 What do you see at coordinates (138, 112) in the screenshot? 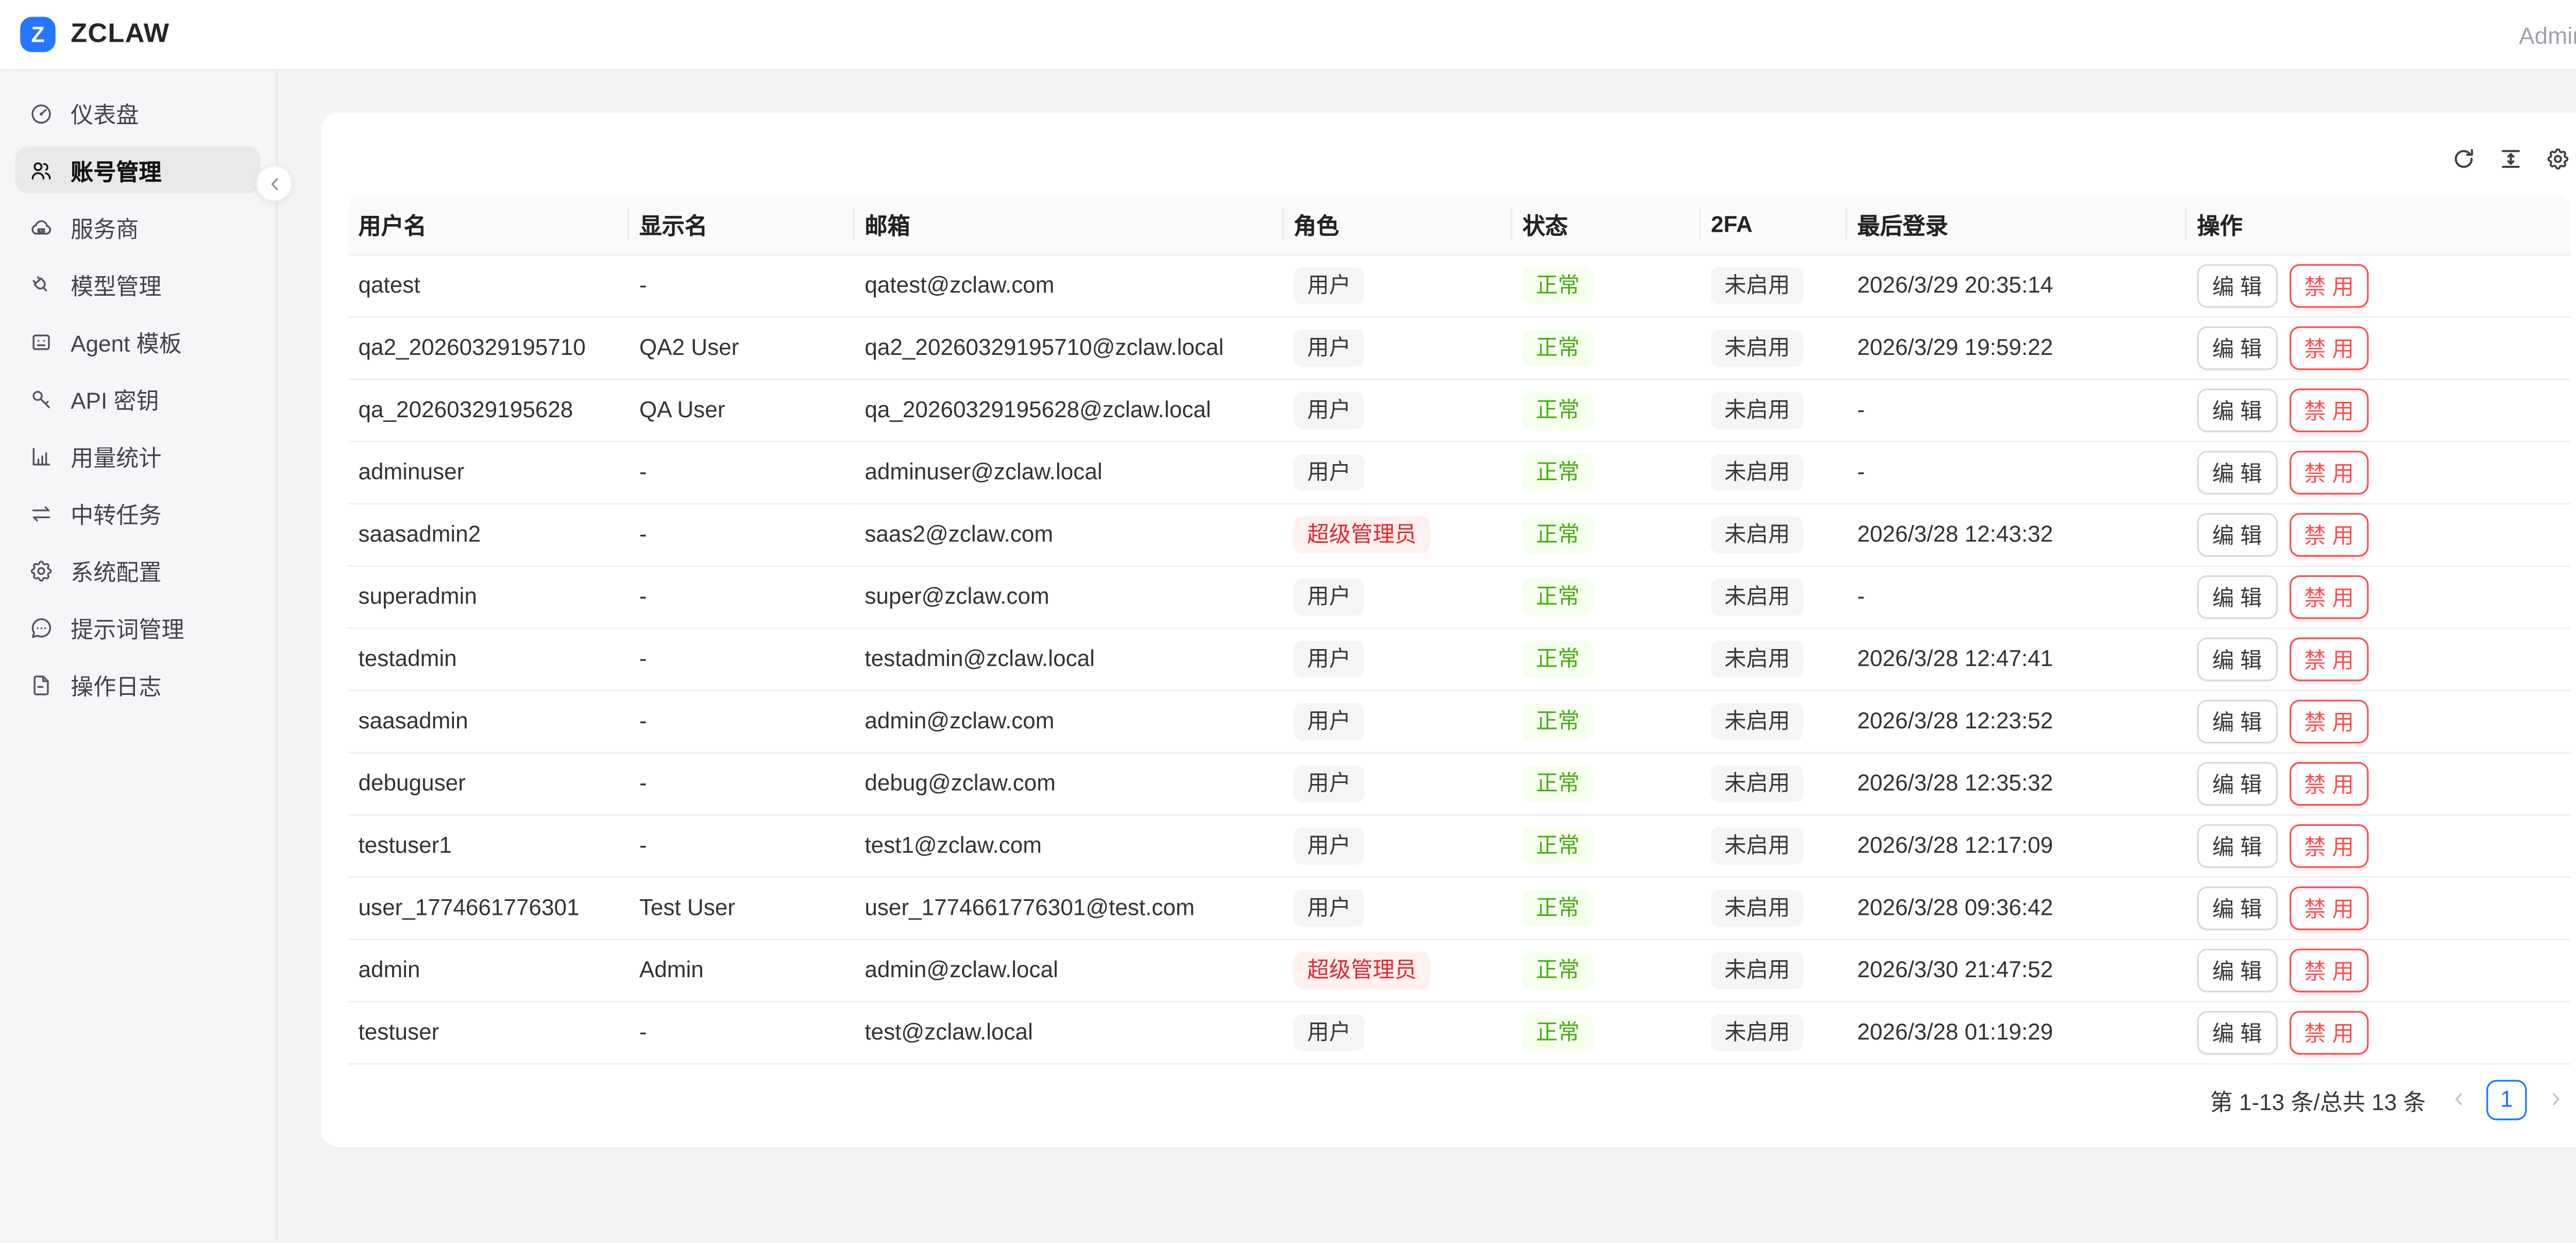
I see `sidebar-item-0: 仪表盘` at bounding box center [138, 112].